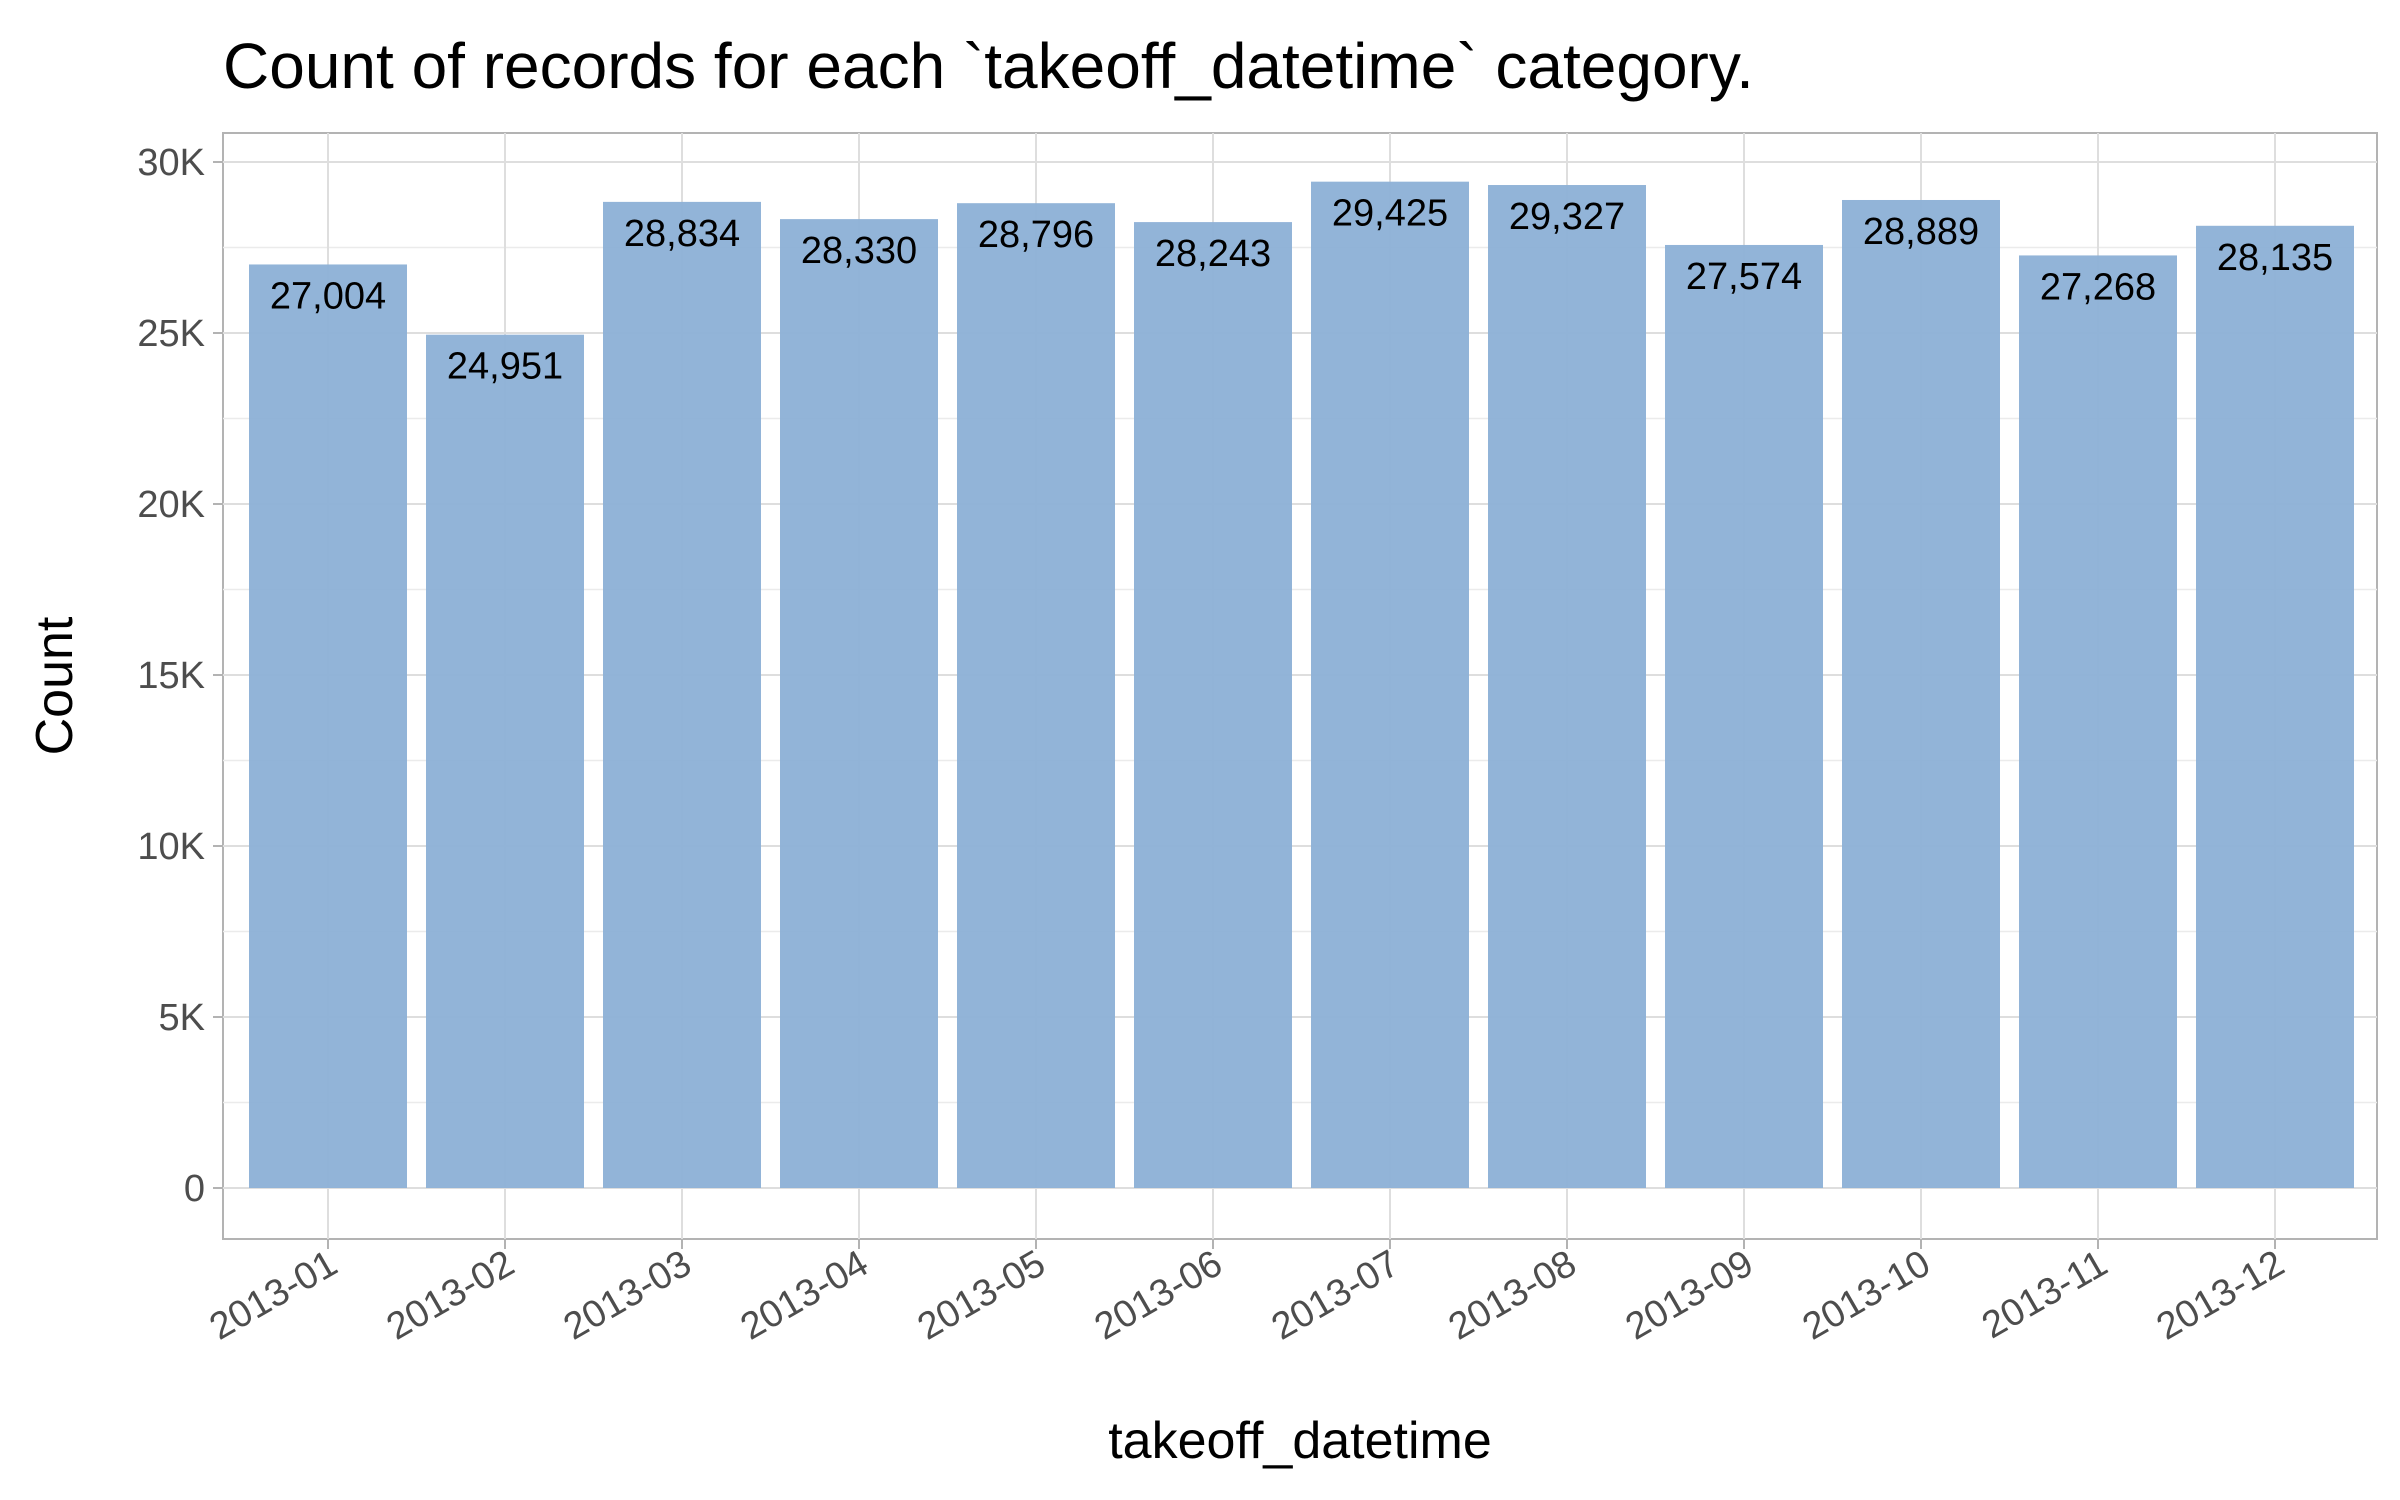 The width and height of the screenshot is (2400, 1500). What do you see at coordinates (1921, 232) in the screenshot?
I see `bar-value-label: 28,889` at bounding box center [1921, 232].